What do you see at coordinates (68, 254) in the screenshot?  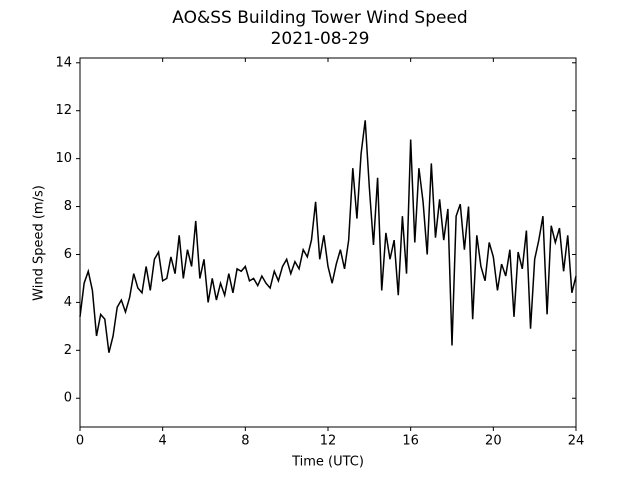 I see `y-tick-label: 6` at bounding box center [68, 254].